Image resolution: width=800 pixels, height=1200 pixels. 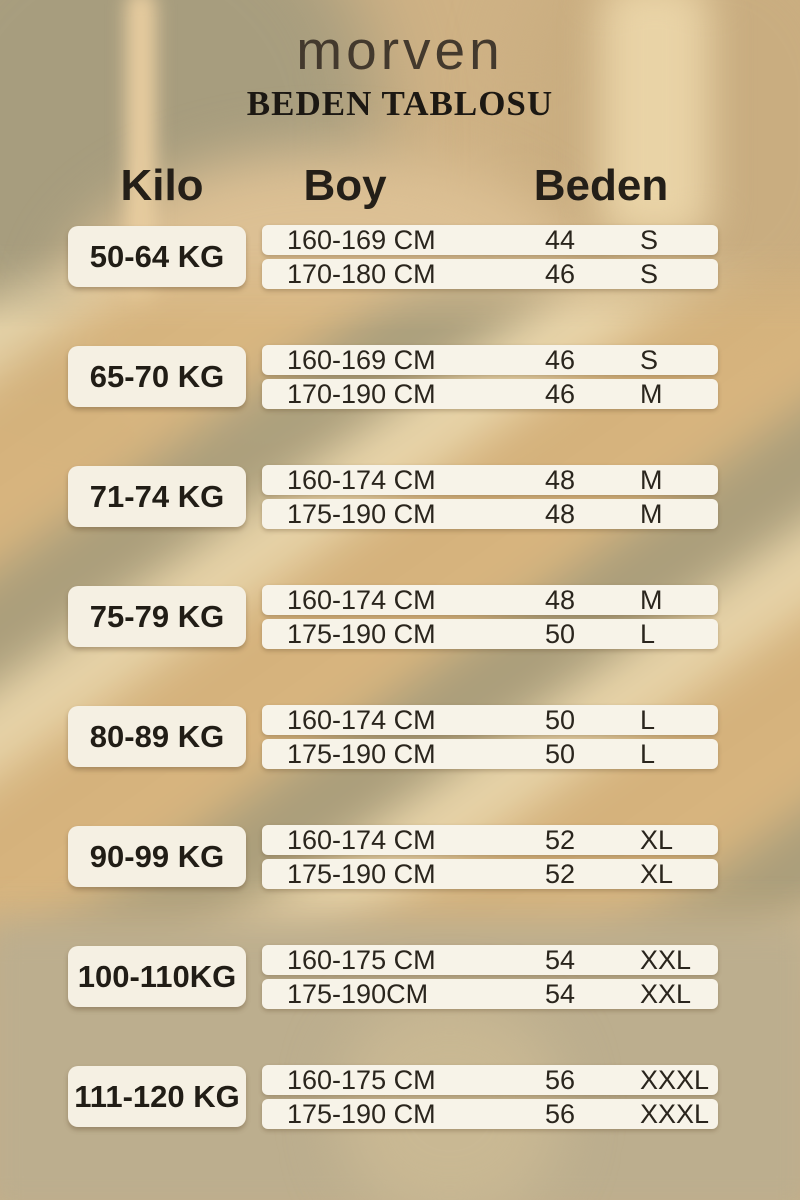 I want to click on weight-range-label: 100-110KG, so click(x=157, y=976).